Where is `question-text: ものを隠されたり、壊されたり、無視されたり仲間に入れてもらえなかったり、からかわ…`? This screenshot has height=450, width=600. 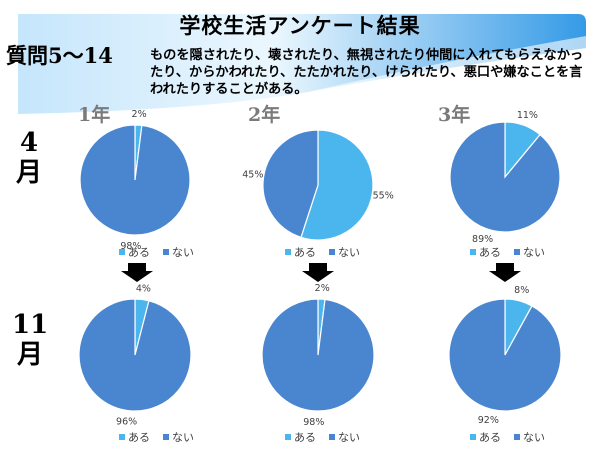 question-text: ものを隠されたり、壊されたり、無視されたり仲間に入れてもらえなかったり、からかわ… is located at coordinates (367, 72).